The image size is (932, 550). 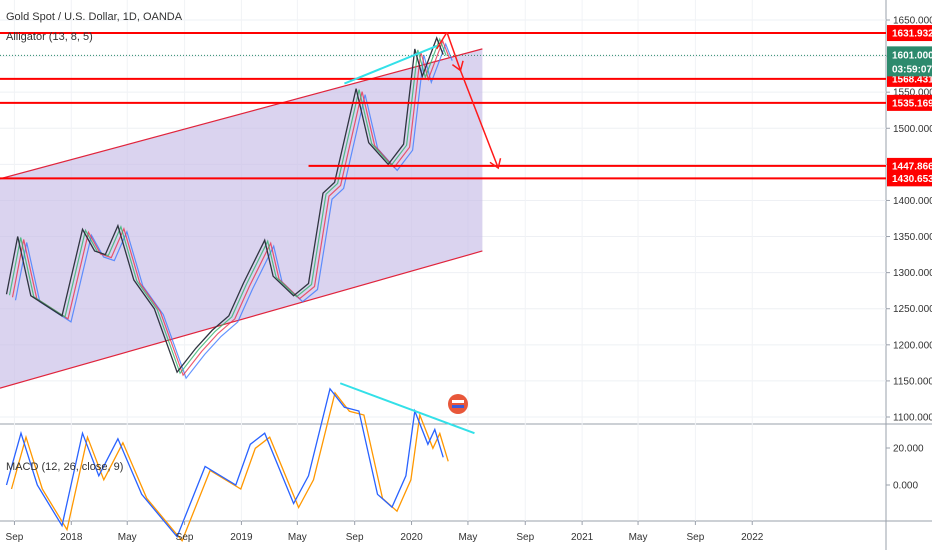 What do you see at coordinates (912, 273) in the screenshot?
I see `y-tick-label: 1300.000` at bounding box center [912, 273].